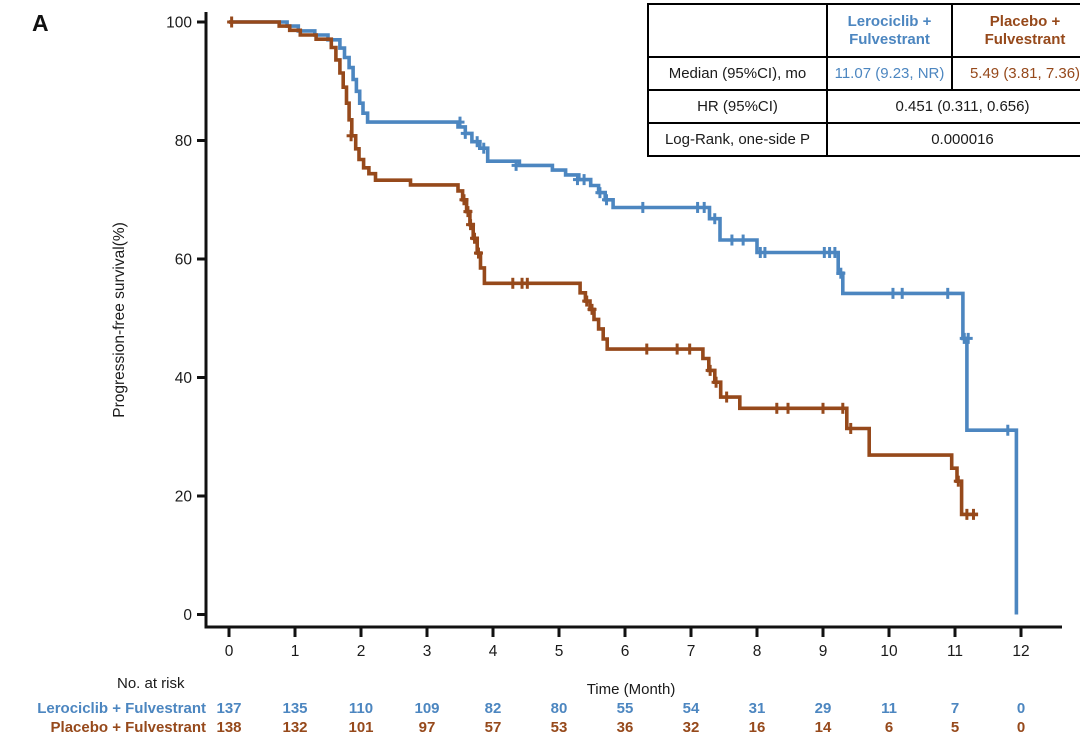  I want to click on risk-count: 14, so click(823, 727).